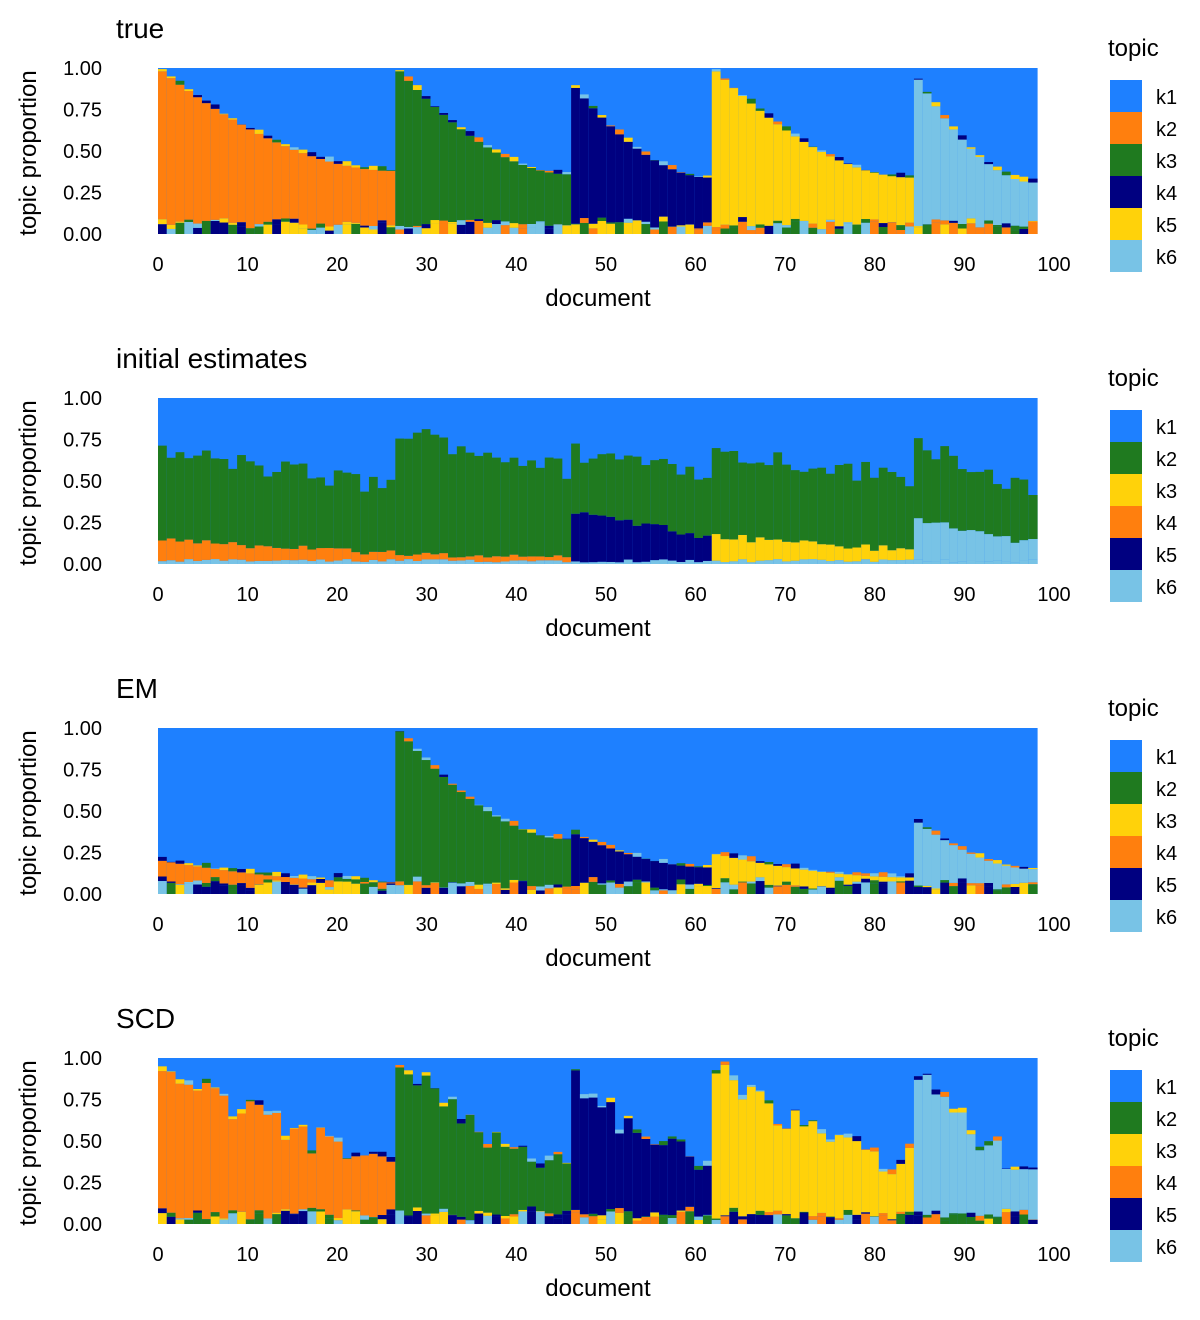 Image resolution: width=1200 pixels, height=1320 pixels. What do you see at coordinates (1143, 1246) in the screenshot?
I see `legend-item-k6: k6` at bounding box center [1143, 1246].